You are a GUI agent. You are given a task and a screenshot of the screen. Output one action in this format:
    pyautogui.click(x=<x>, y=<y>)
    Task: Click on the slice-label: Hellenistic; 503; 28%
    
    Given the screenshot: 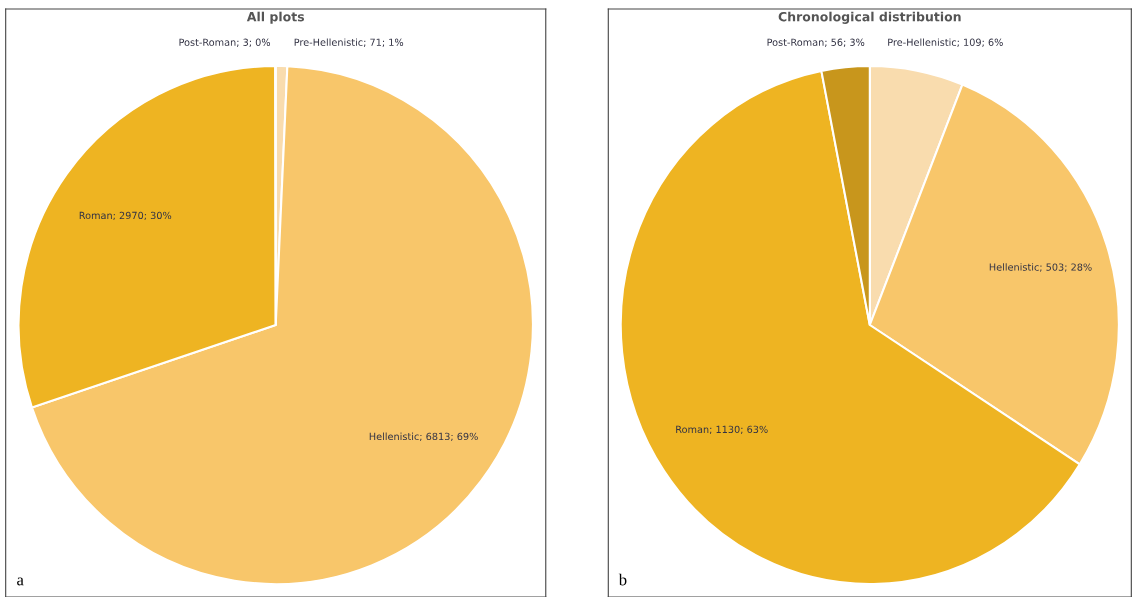 What is the action you would take?
    pyautogui.click(x=1040, y=267)
    